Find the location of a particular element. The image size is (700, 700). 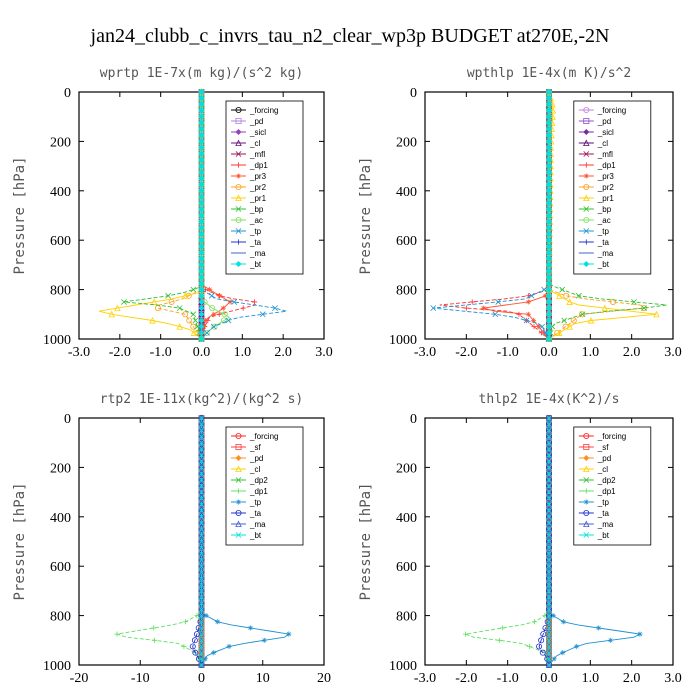

x-tick-label: 0.0 is located at coordinates (549, 678).